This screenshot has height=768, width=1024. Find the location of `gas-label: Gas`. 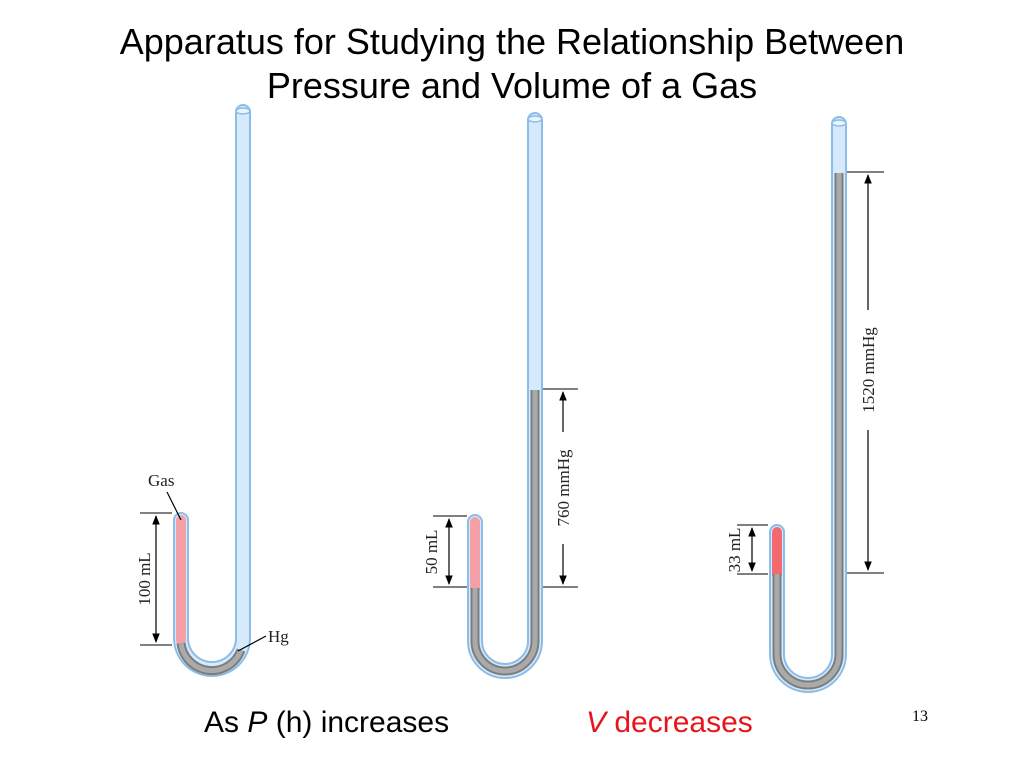

gas-label: Gas is located at coordinates (161, 480).